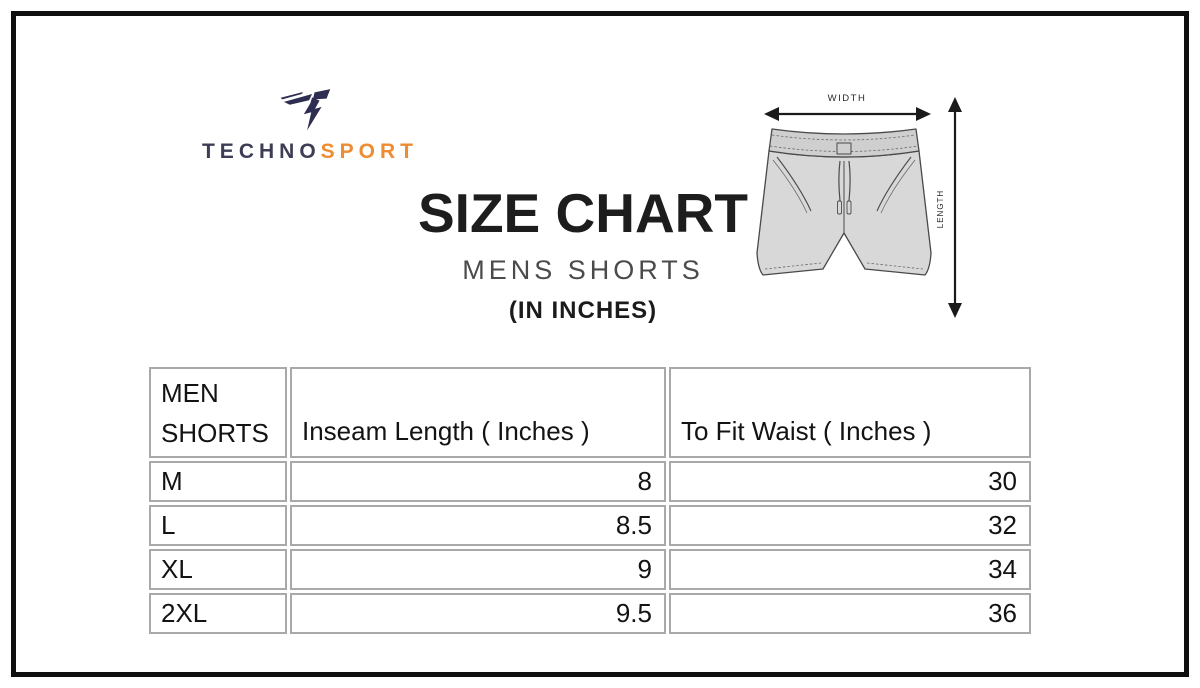 Image resolution: width=1200 pixels, height=688 pixels. What do you see at coordinates (850, 569) in the screenshot?
I see `waist-cell: 34` at bounding box center [850, 569].